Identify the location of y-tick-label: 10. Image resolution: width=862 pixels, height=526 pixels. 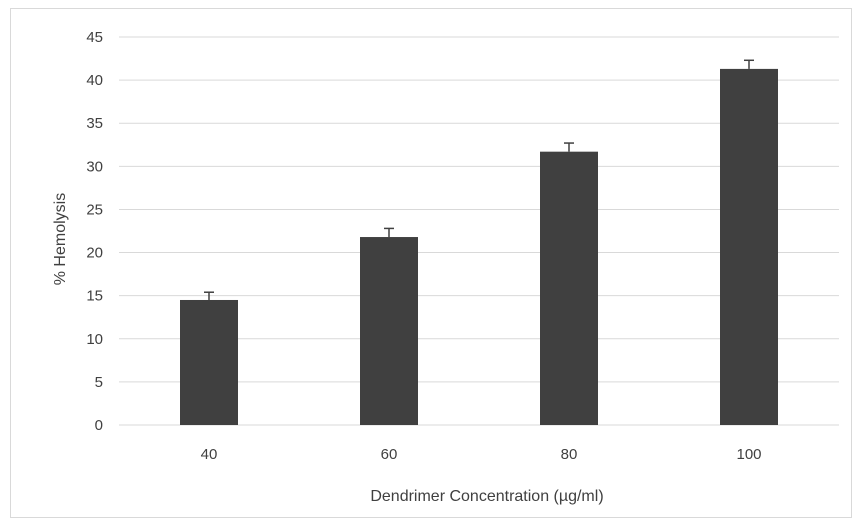
(94, 339).